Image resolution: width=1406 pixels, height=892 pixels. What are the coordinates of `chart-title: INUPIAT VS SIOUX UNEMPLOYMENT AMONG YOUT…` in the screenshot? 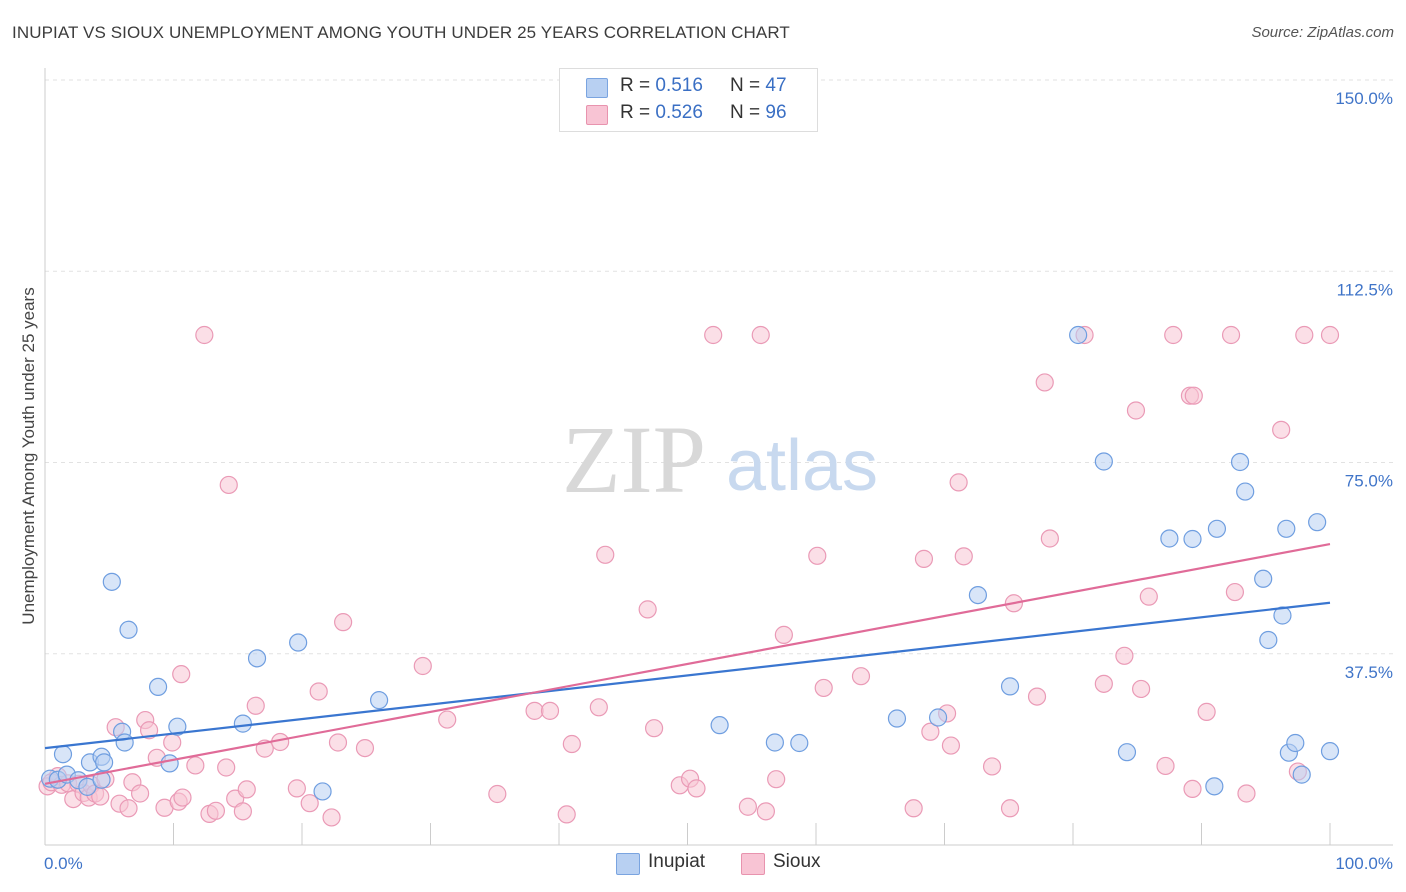 It's located at (401, 32).